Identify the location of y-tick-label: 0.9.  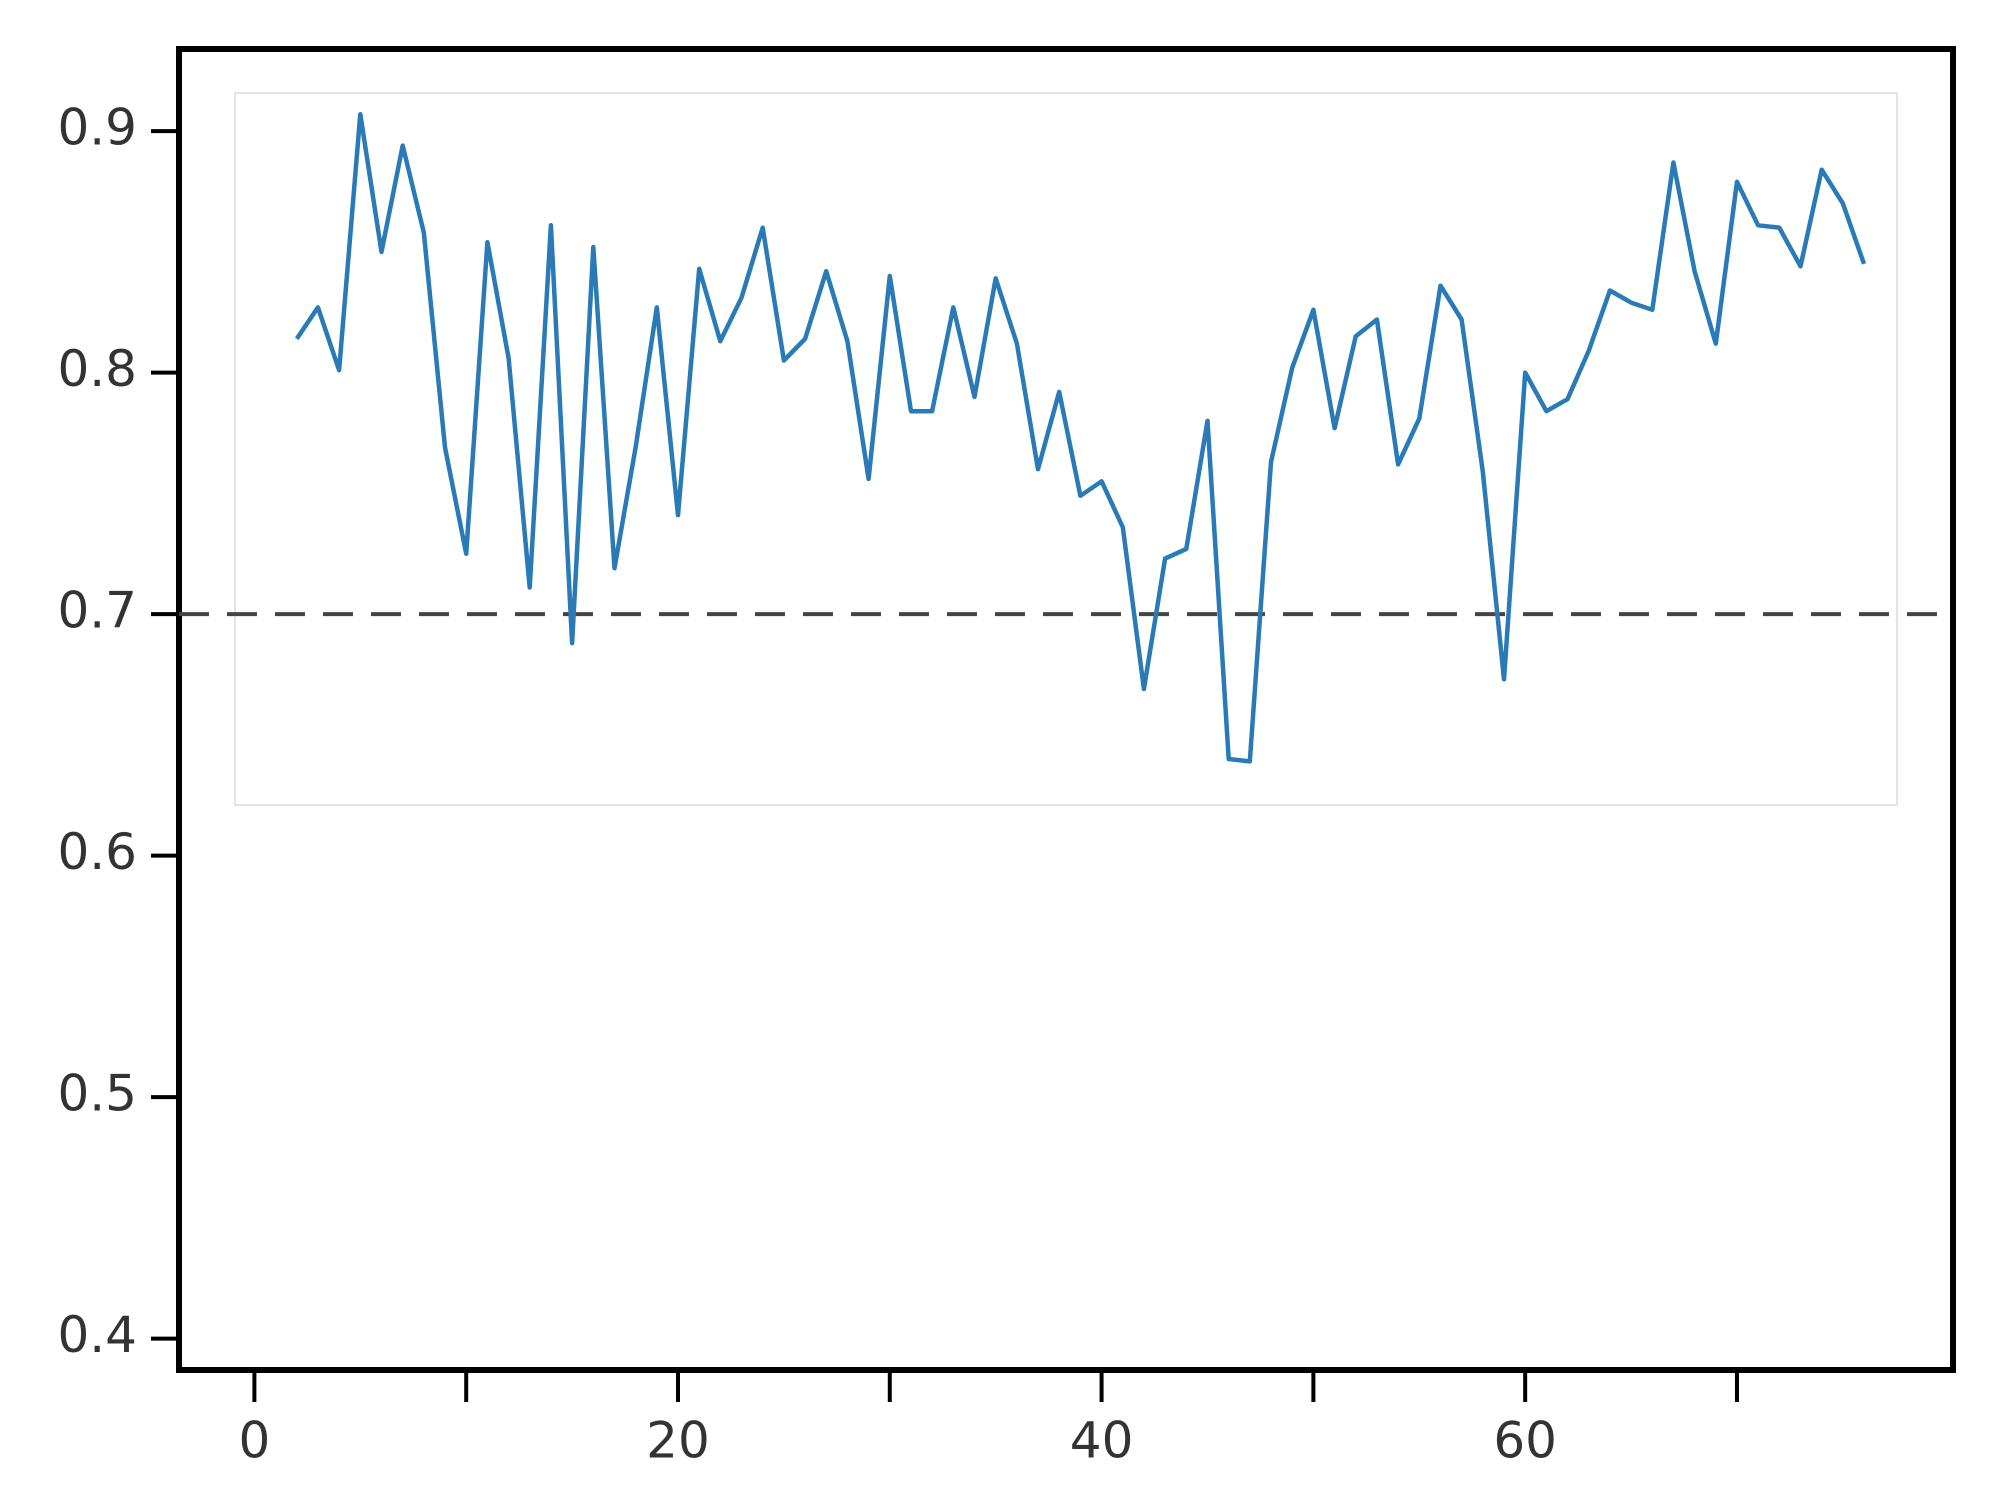
(97, 128).